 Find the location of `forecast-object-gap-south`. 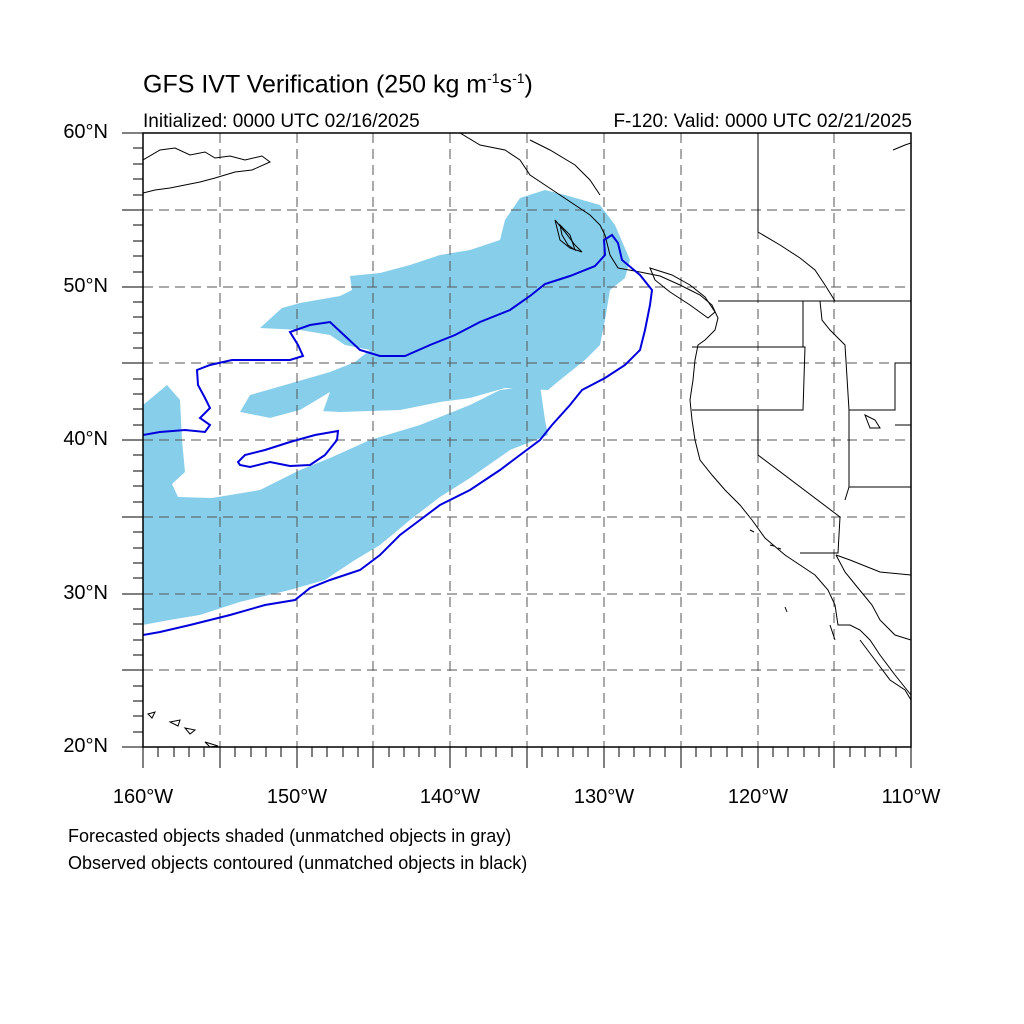

forecast-object-gap-south is located at coordinates (249, 596).